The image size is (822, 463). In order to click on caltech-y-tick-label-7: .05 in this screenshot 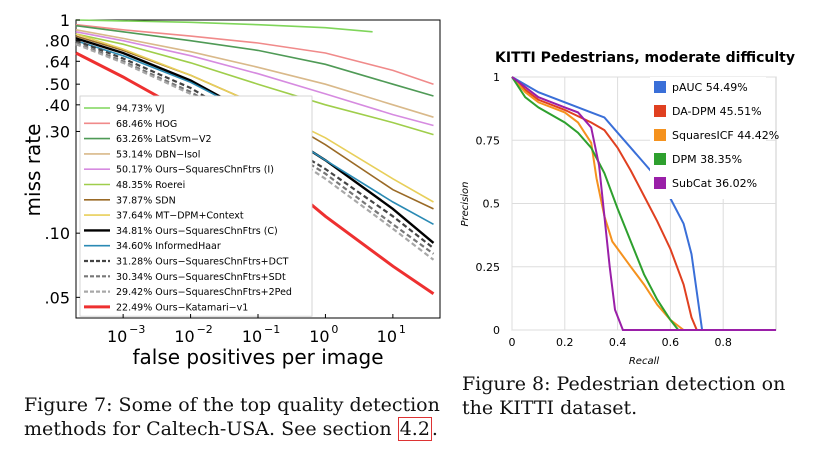, I will do `click(57, 297)`.